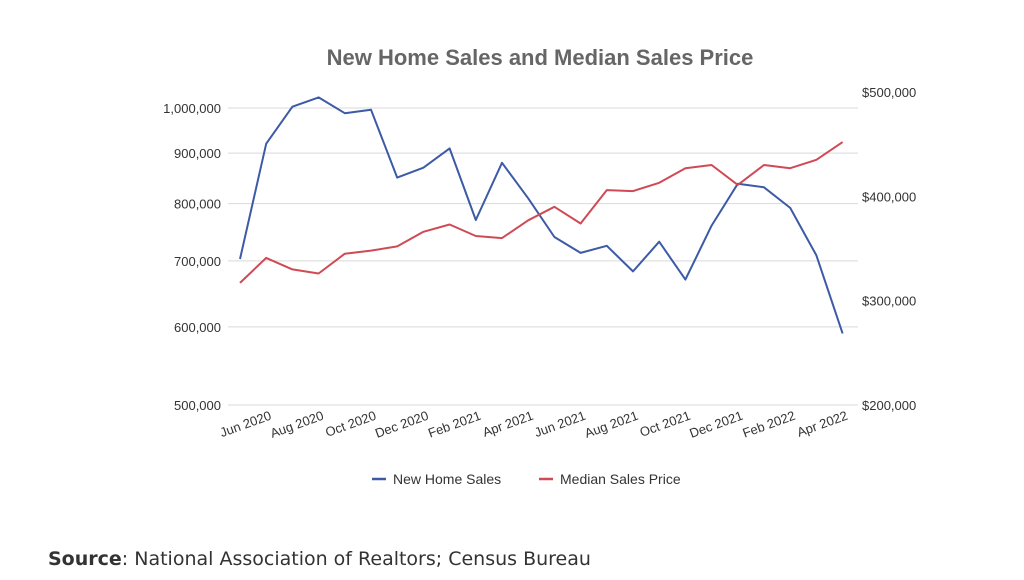 The width and height of the screenshot is (1024, 580). Describe the element at coordinates (197, 261) in the screenshot. I see `left-tick-label: 700,000` at that location.